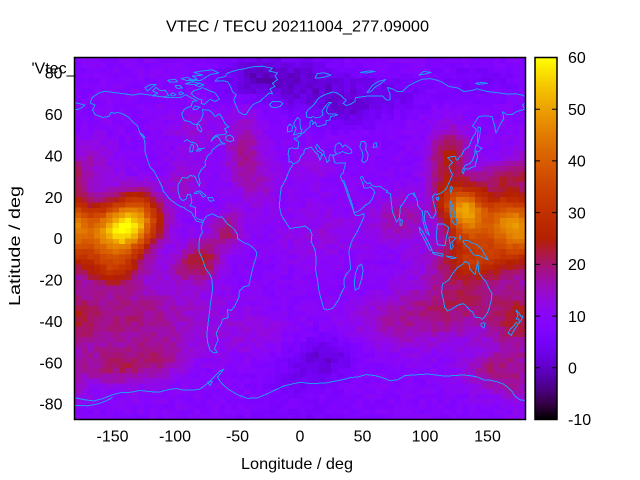 The height and width of the screenshot is (480, 640). I want to click on svg-text: -100, so click(175, 437).